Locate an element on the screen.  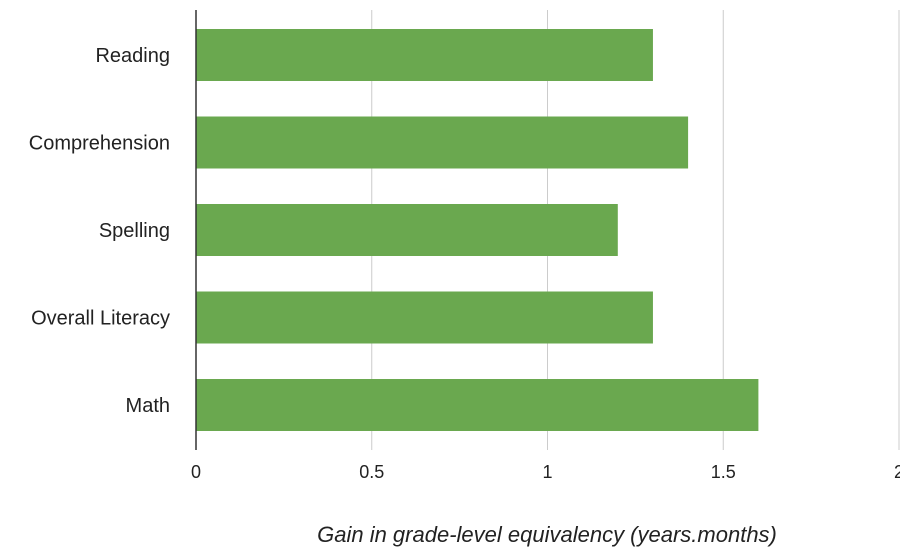
x-tick-label: 1.5 is located at coordinates (723, 472).